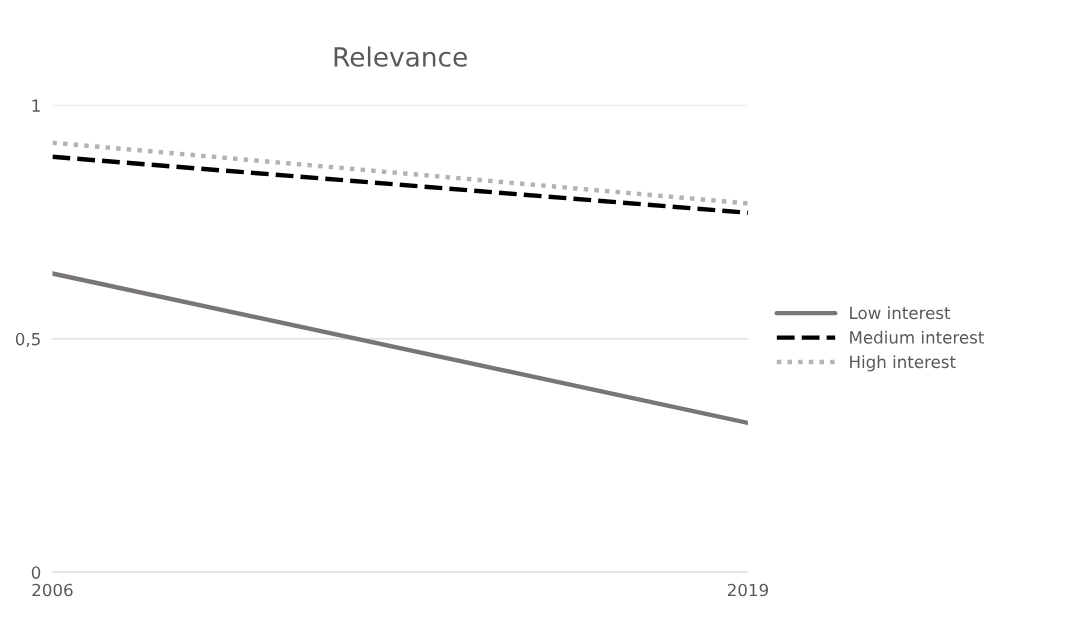 This screenshot has width=1070, height=631. What do you see at coordinates (52, 590) in the screenshot?
I see `x-tick-label: 2006` at bounding box center [52, 590].